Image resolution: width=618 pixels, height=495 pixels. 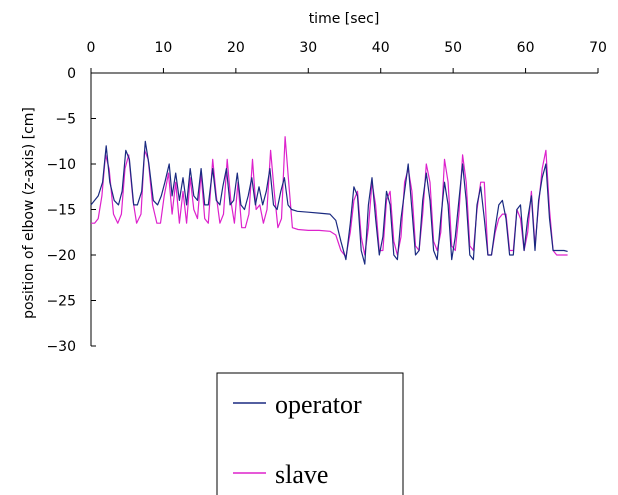 I want to click on x-tick-label: 0, so click(x=91, y=48).